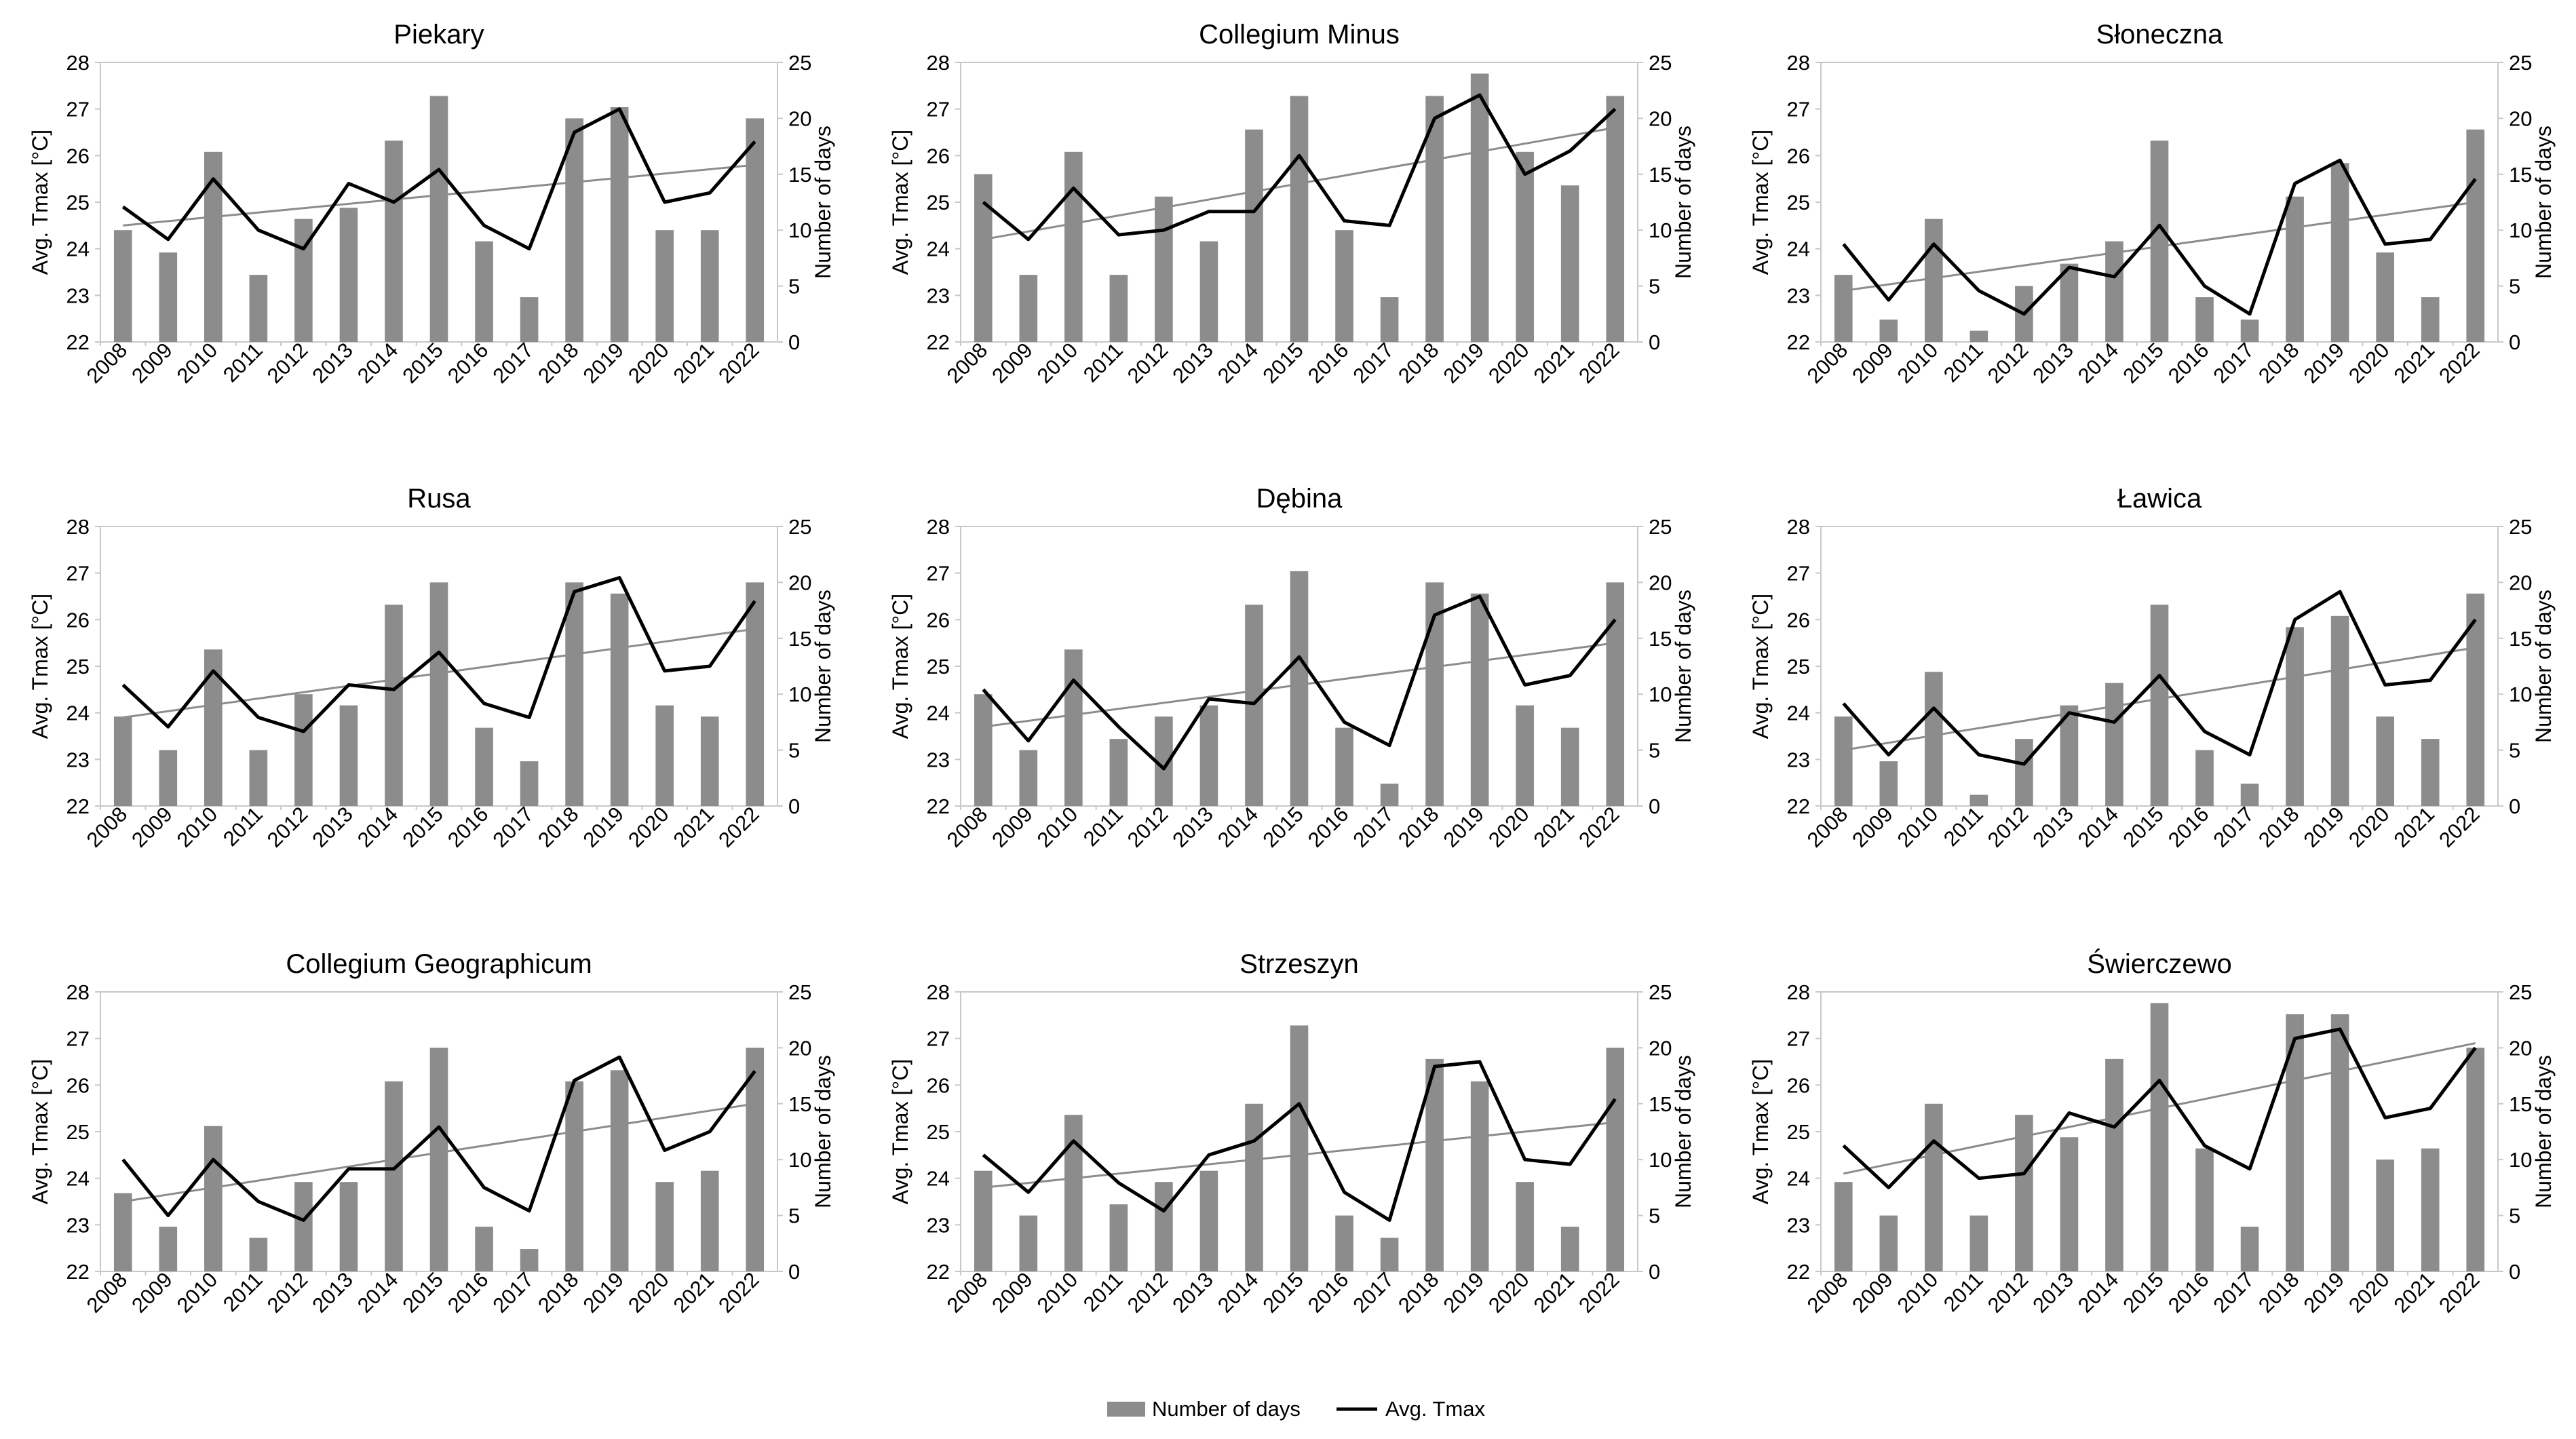 The width and height of the screenshot is (2576, 1439). I want to click on right-tick-label: 0, so click(794, 342).